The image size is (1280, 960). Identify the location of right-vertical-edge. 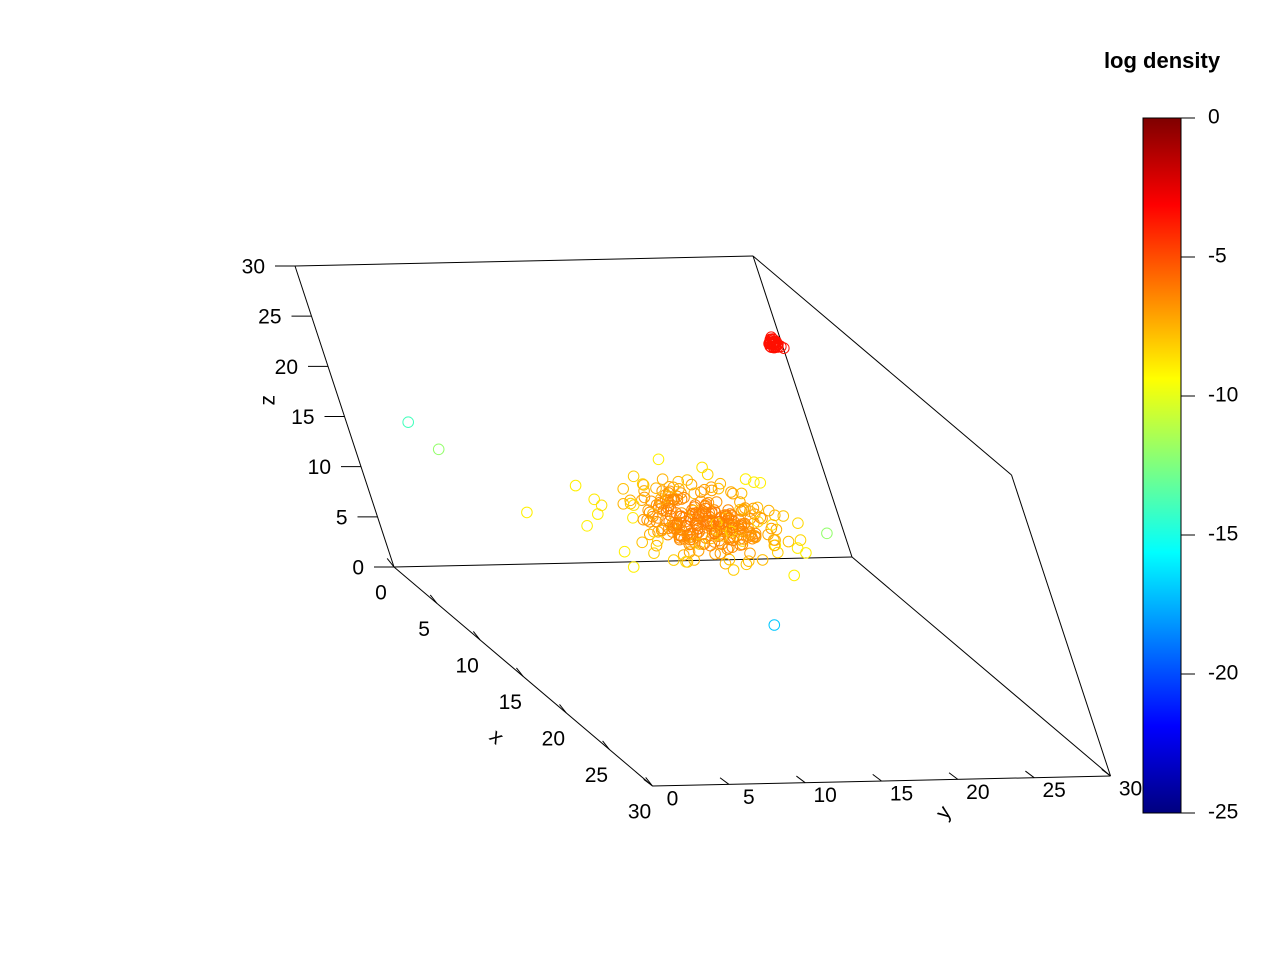
(1061, 625).